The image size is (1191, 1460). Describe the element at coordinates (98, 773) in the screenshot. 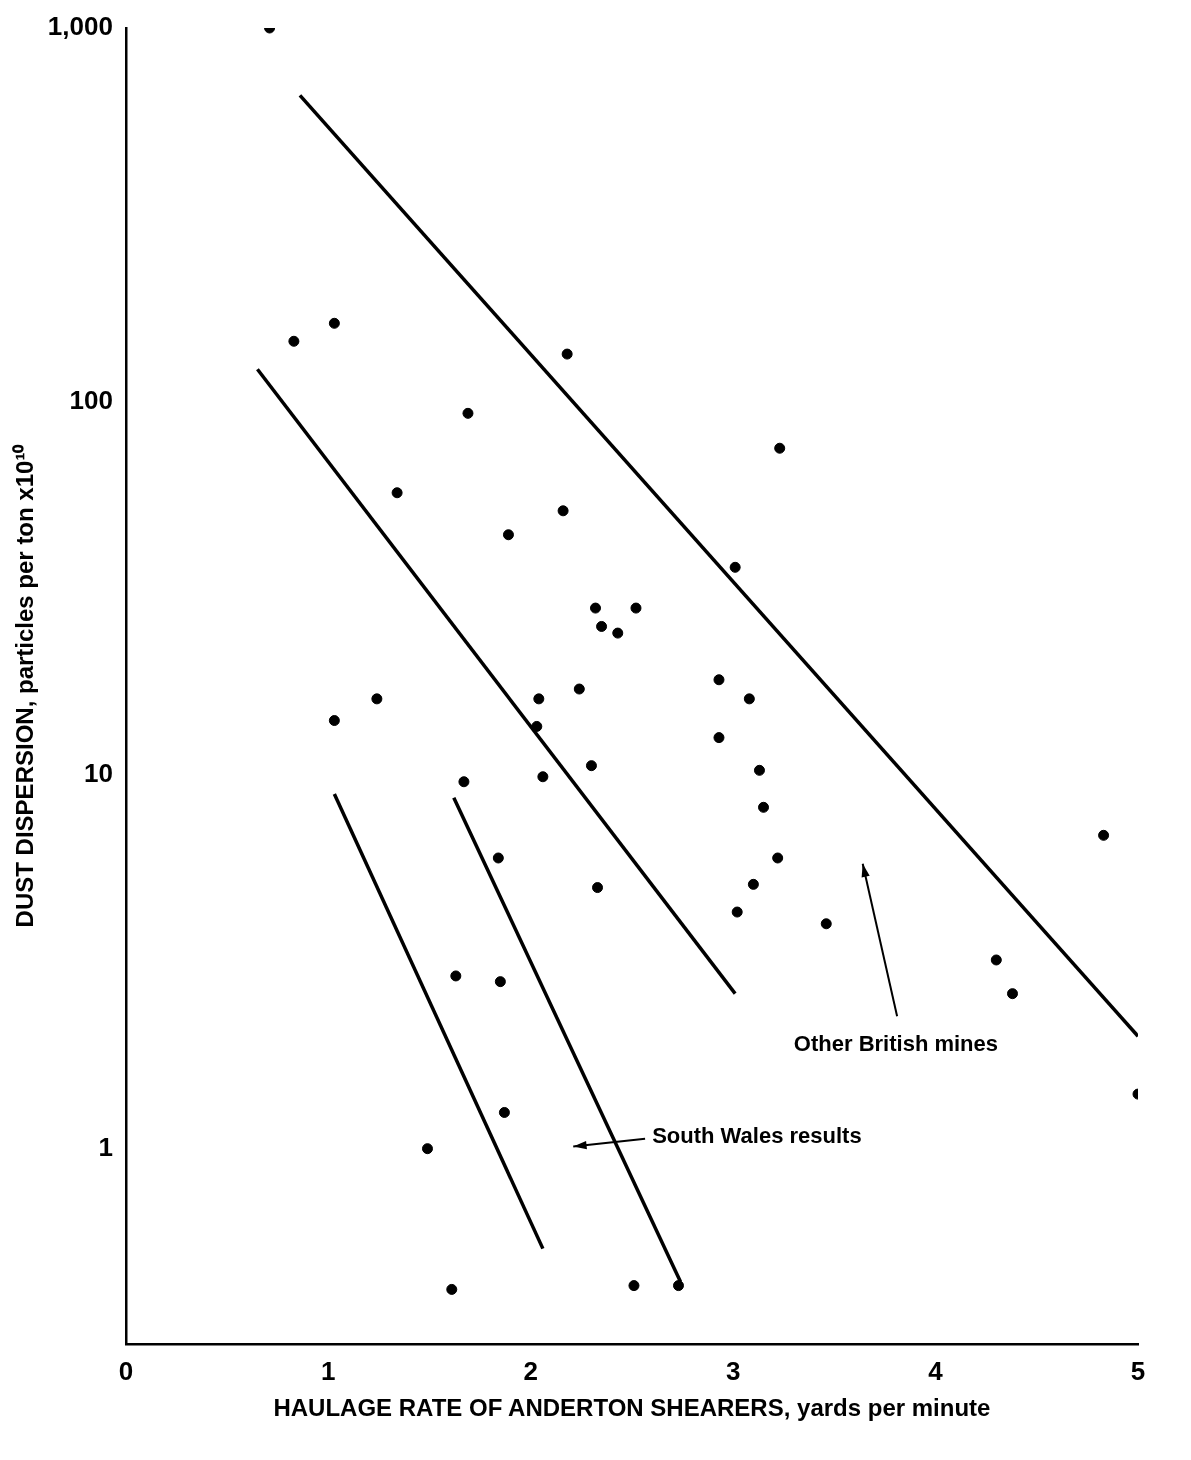

I see `y-tick-label: 10` at that location.